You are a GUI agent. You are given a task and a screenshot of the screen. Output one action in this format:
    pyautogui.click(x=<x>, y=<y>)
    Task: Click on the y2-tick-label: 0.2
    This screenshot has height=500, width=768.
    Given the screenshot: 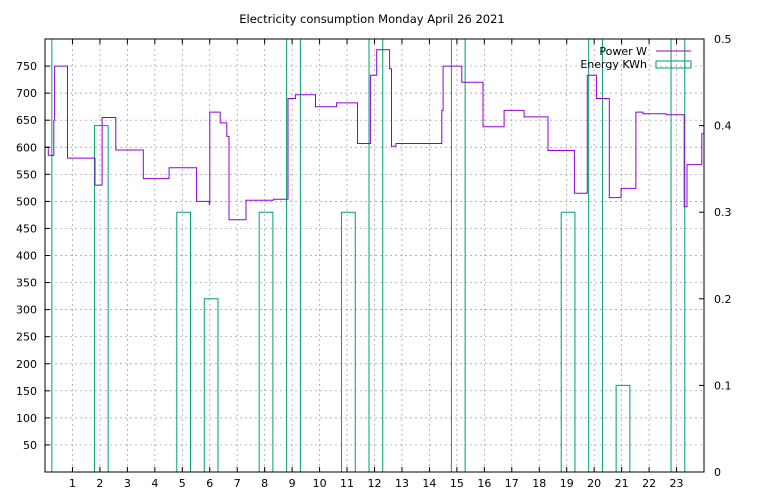 What is the action you would take?
    pyautogui.click(x=723, y=299)
    